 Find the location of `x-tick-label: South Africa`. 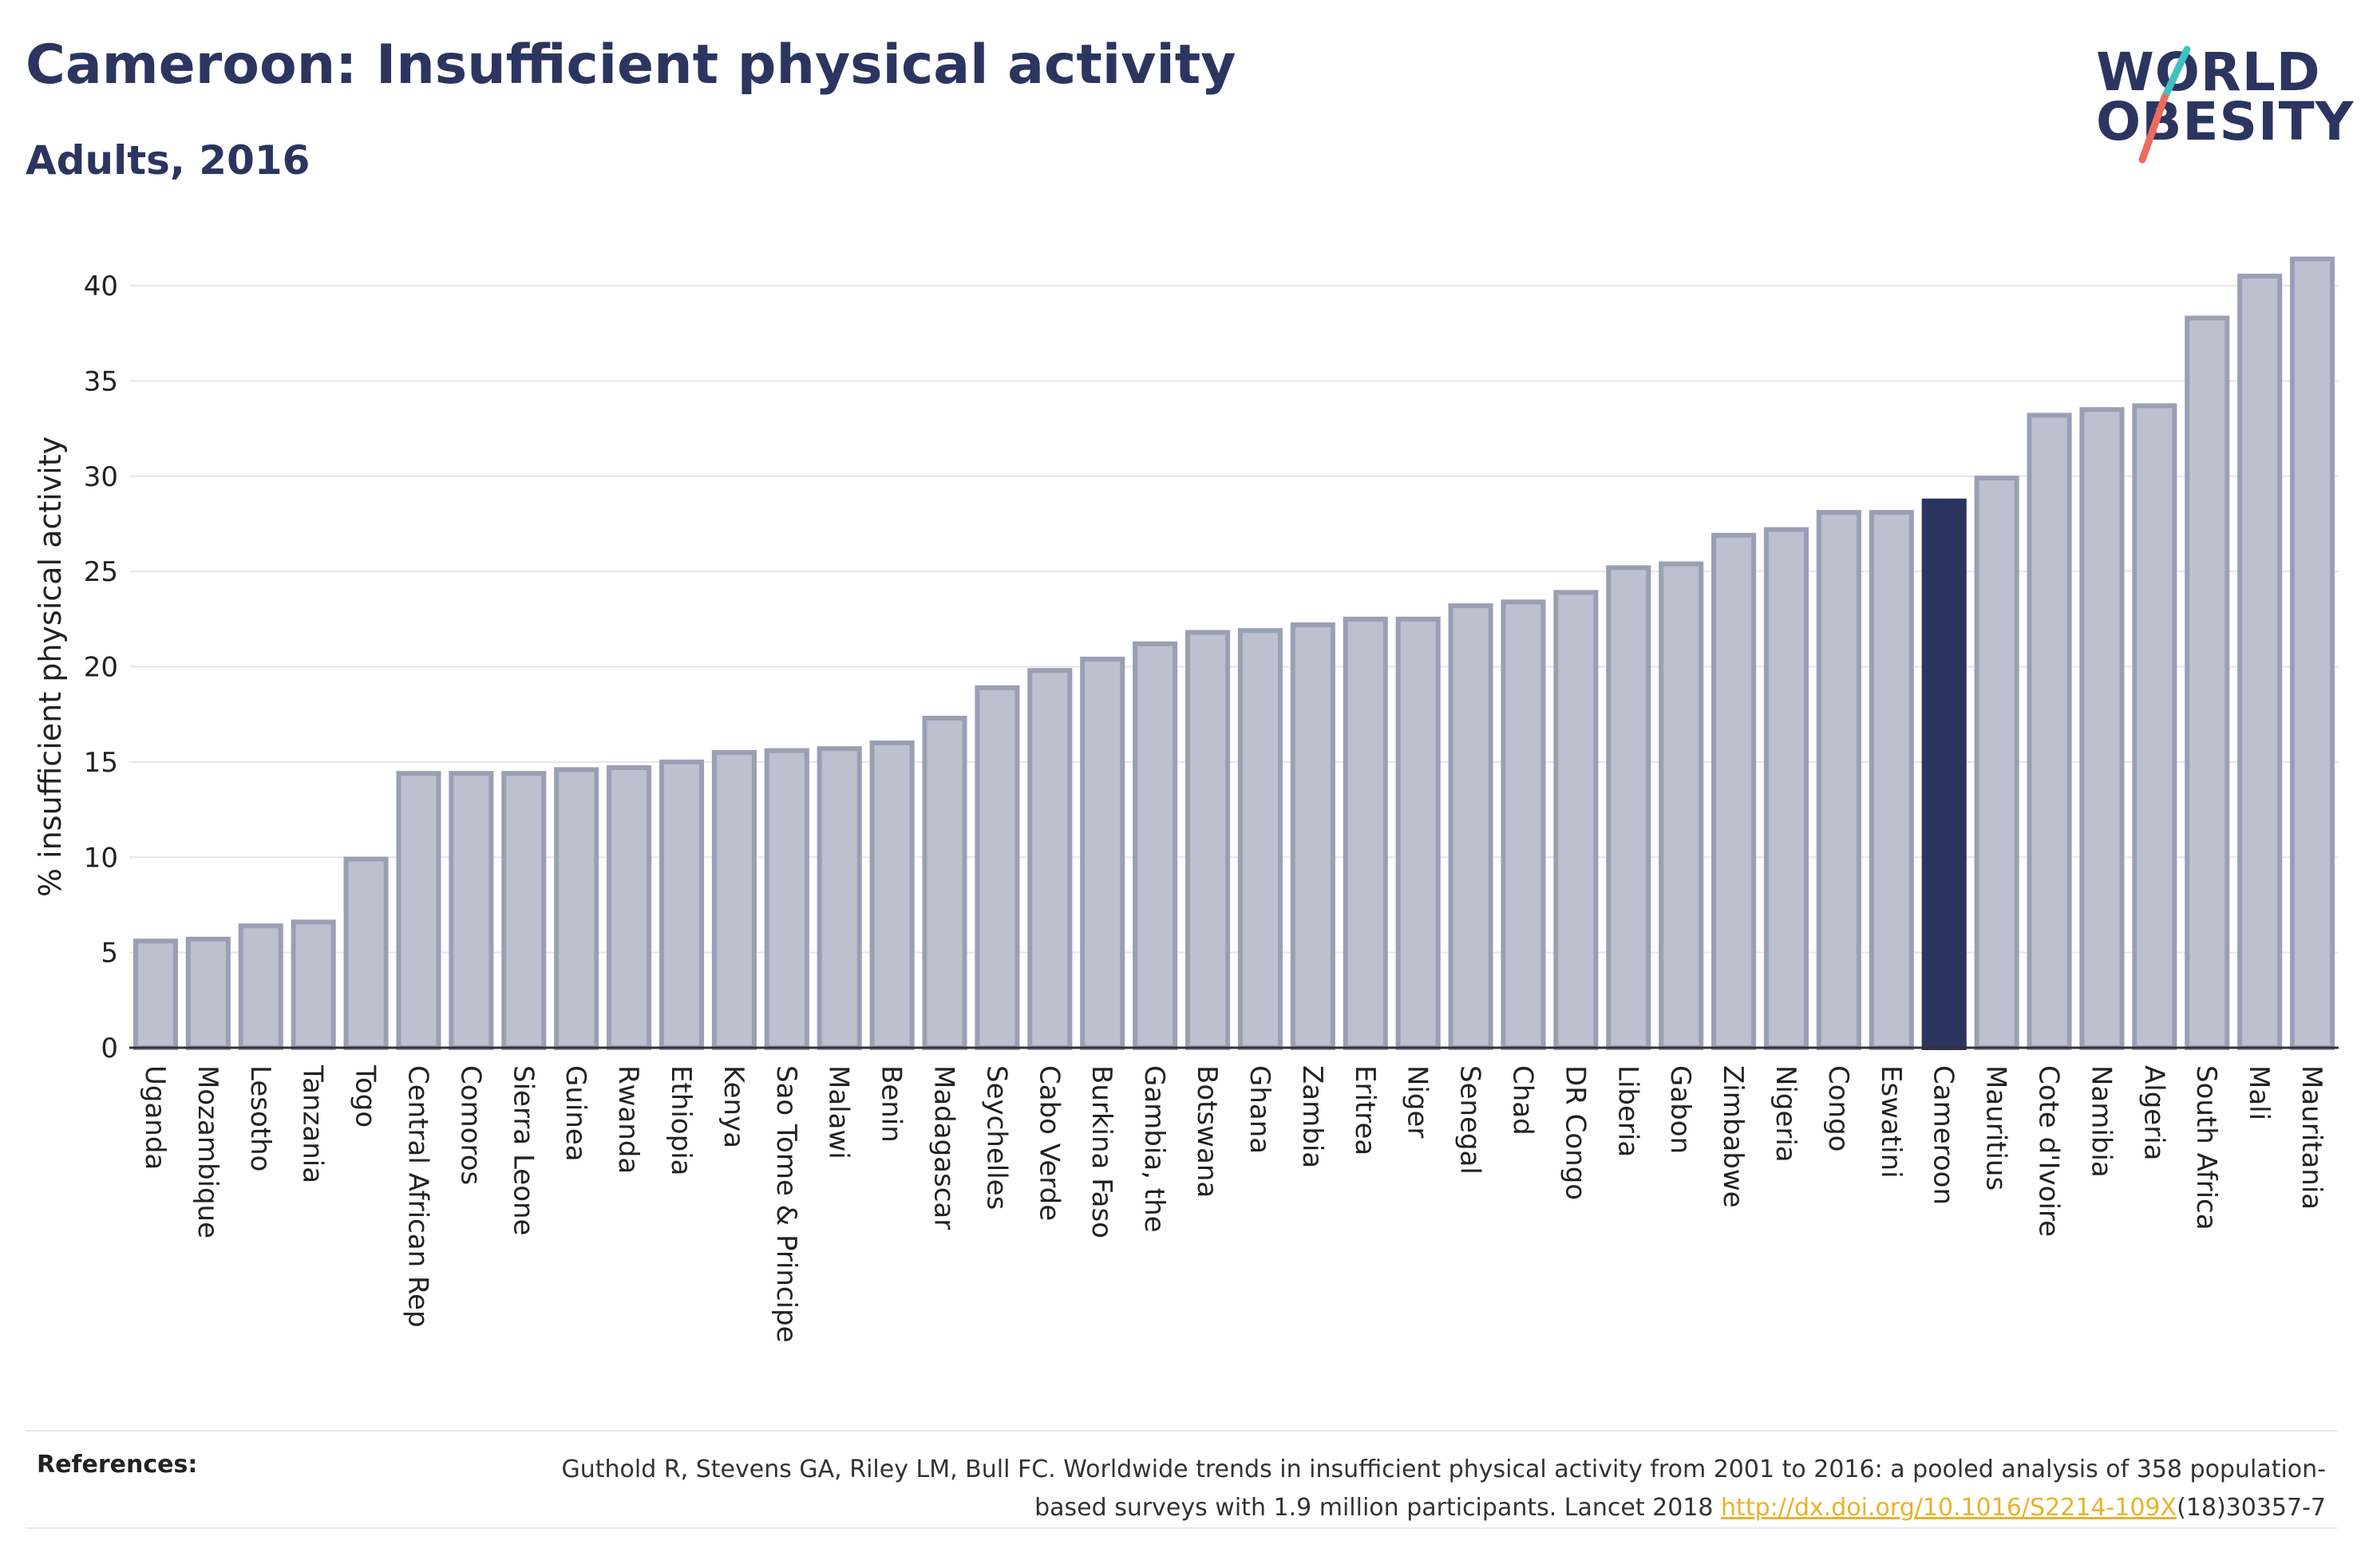

x-tick-label: South Africa is located at coordinates (2206, 1147).